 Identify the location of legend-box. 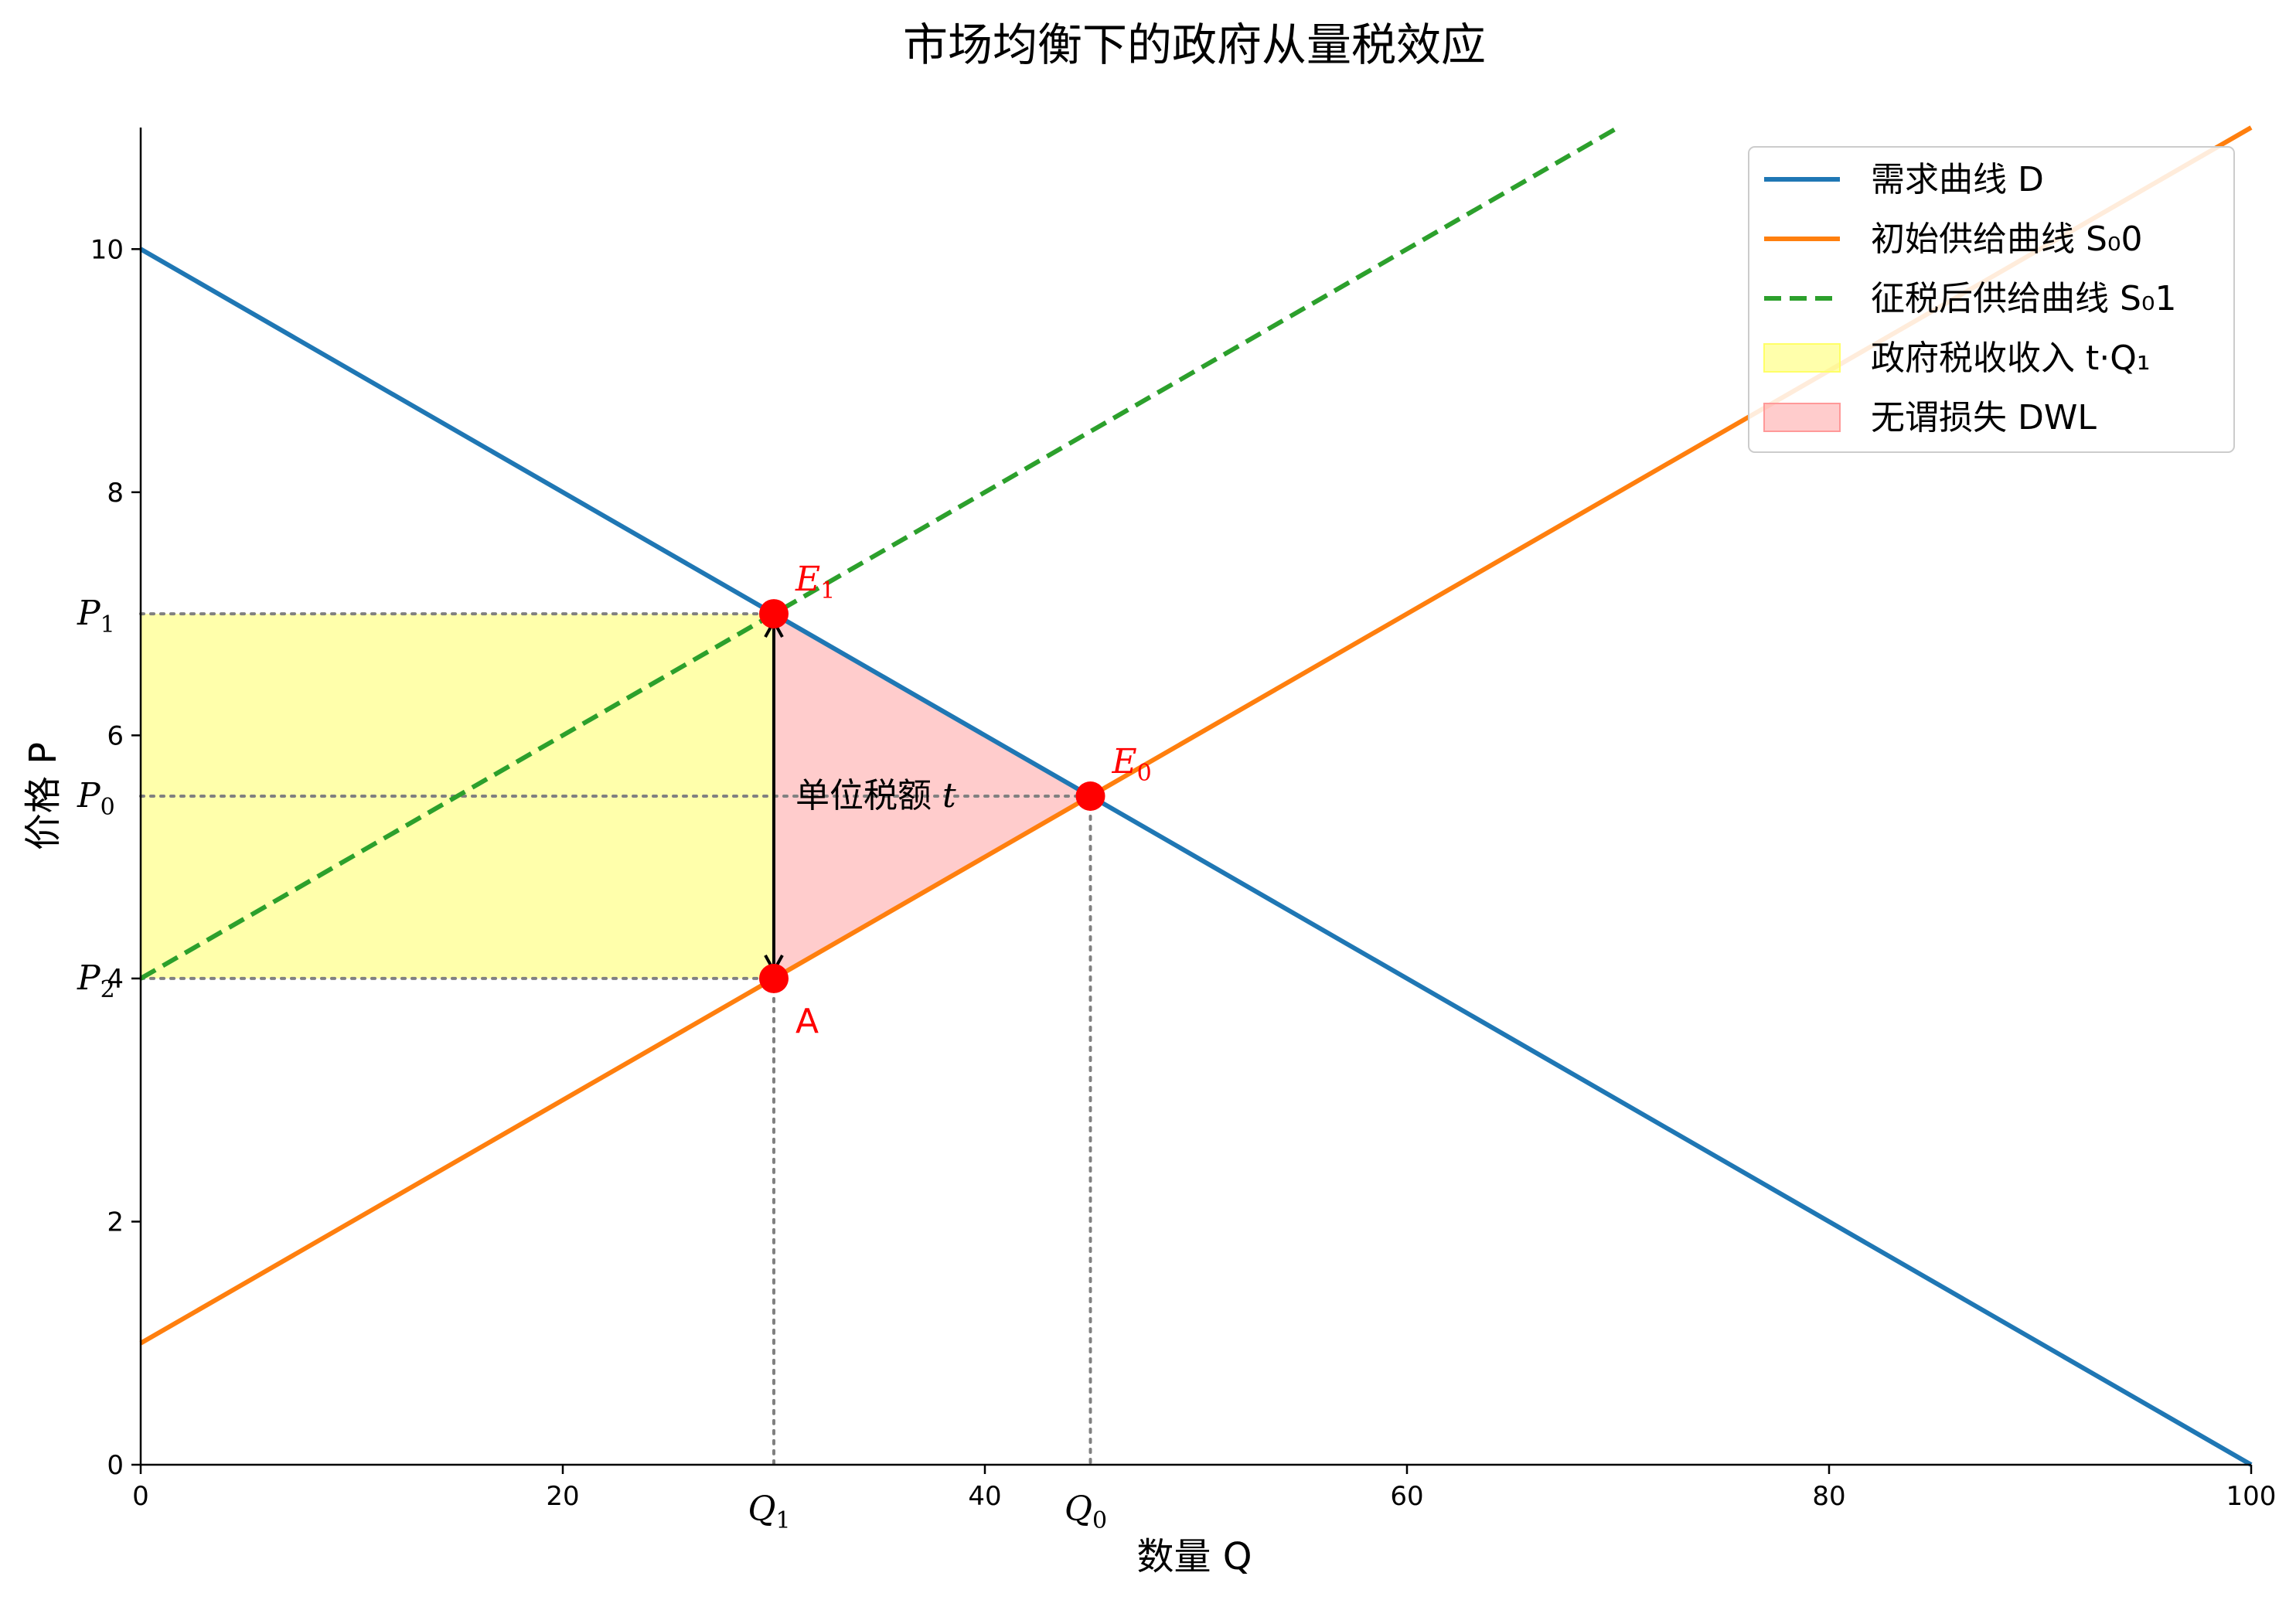
(1991, 299).